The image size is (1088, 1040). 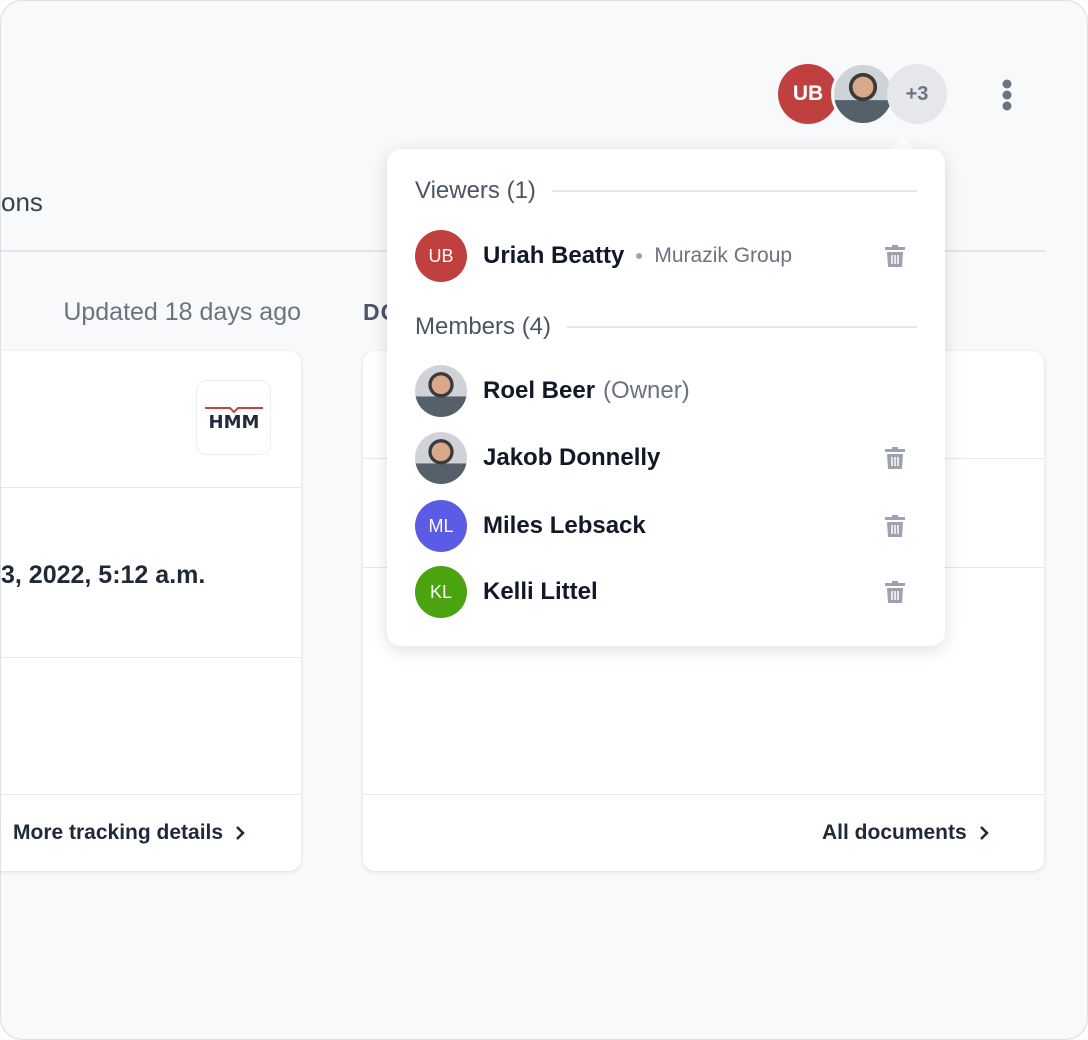 What do you see at coordinates (182, 312) in the screenshot?
I see `updated-text: Updated 18 days ago` at bounding box center [182, 312].